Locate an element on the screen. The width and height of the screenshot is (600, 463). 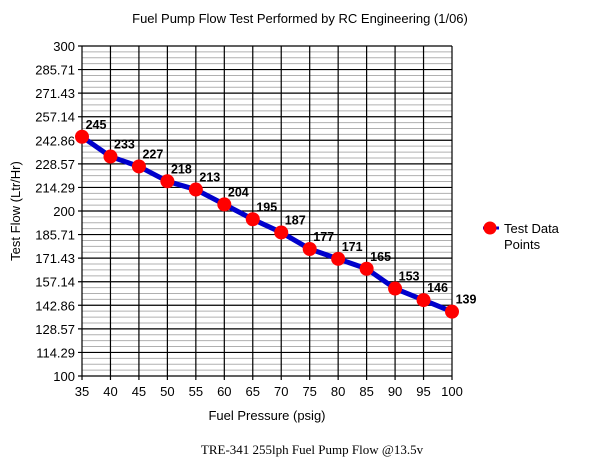
x-tick-label: 55 is located at coordinates (196, 391).